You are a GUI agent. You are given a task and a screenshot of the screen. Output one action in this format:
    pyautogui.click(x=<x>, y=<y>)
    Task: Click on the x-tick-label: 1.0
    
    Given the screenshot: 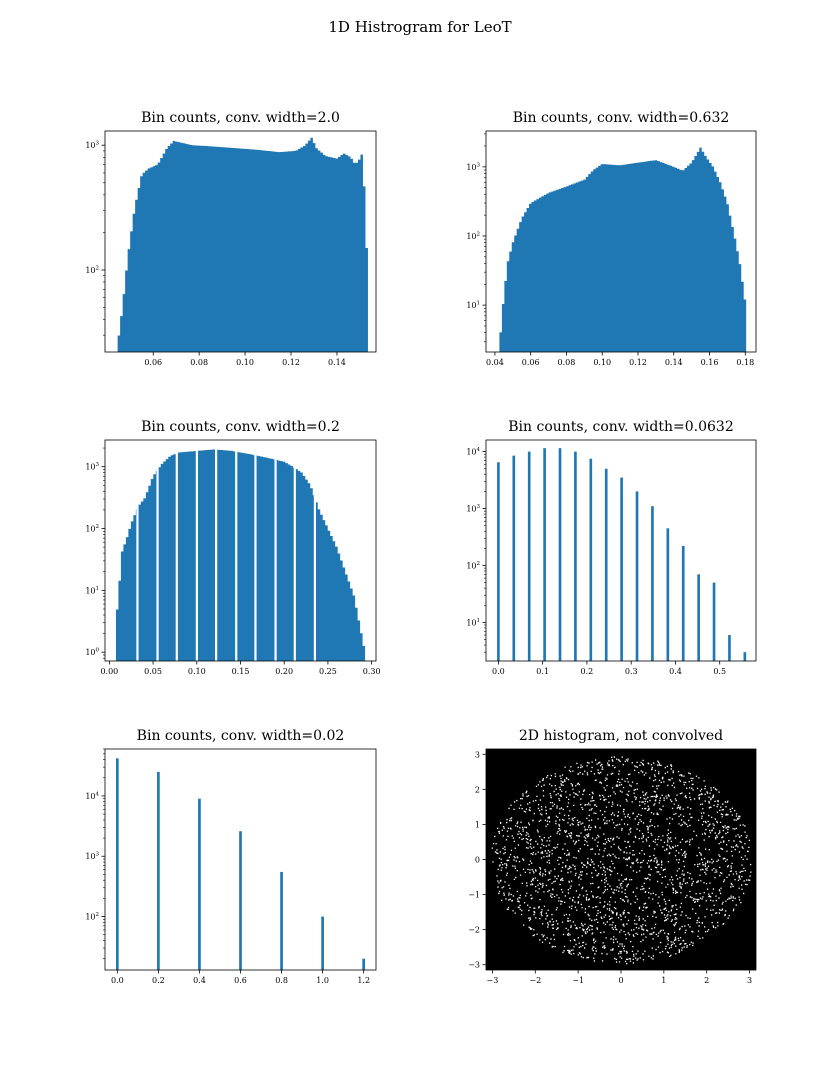 What is the action you would take?
    pyautogui.click(x=322, y=980)
    